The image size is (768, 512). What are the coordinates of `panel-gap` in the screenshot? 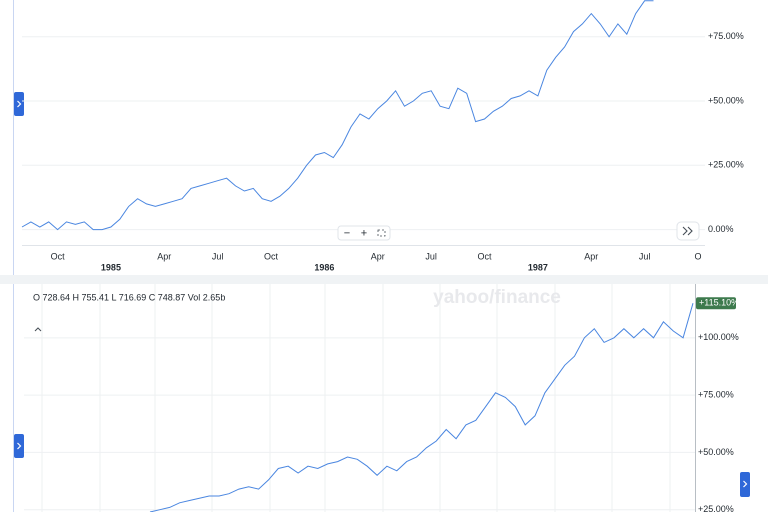 It's located at (384, 279).